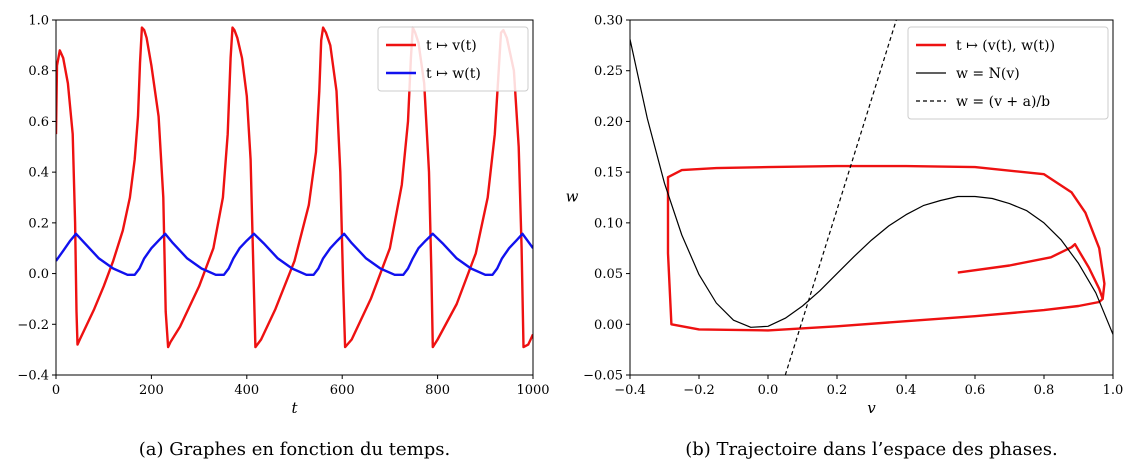  What do you see at coordinates (38, 173) in the screenshot?
I see `y-tick-label: 0.4` at bounding box center [38, 173].